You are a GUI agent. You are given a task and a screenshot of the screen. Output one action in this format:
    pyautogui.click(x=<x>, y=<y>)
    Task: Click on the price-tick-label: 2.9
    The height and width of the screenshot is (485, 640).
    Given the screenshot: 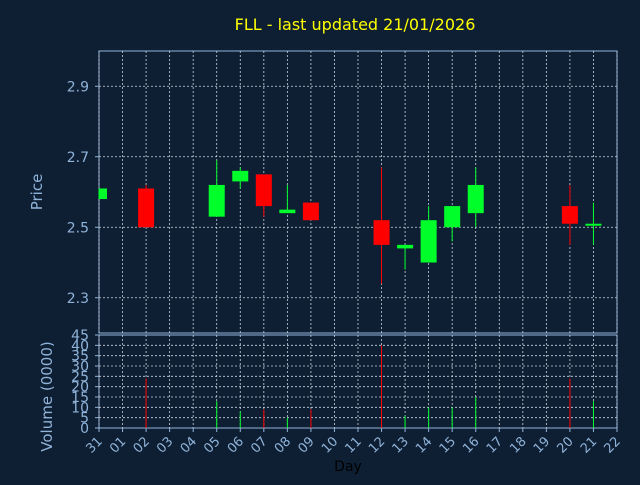 What is the action you would take?
    pyautogui.click(x=78, y=87)
    